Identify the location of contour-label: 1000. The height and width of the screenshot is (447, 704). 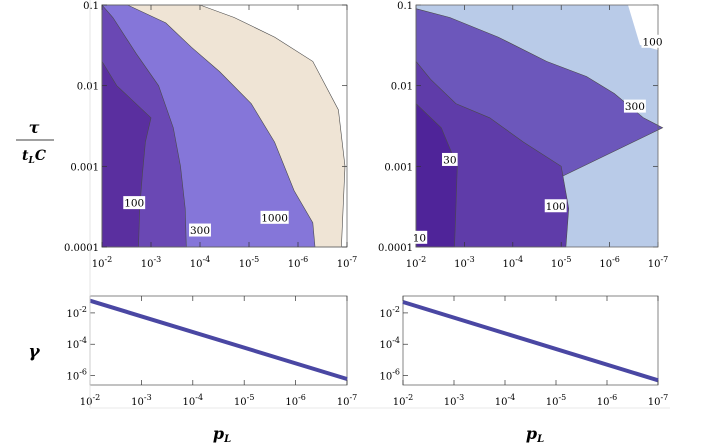
(274, 218).